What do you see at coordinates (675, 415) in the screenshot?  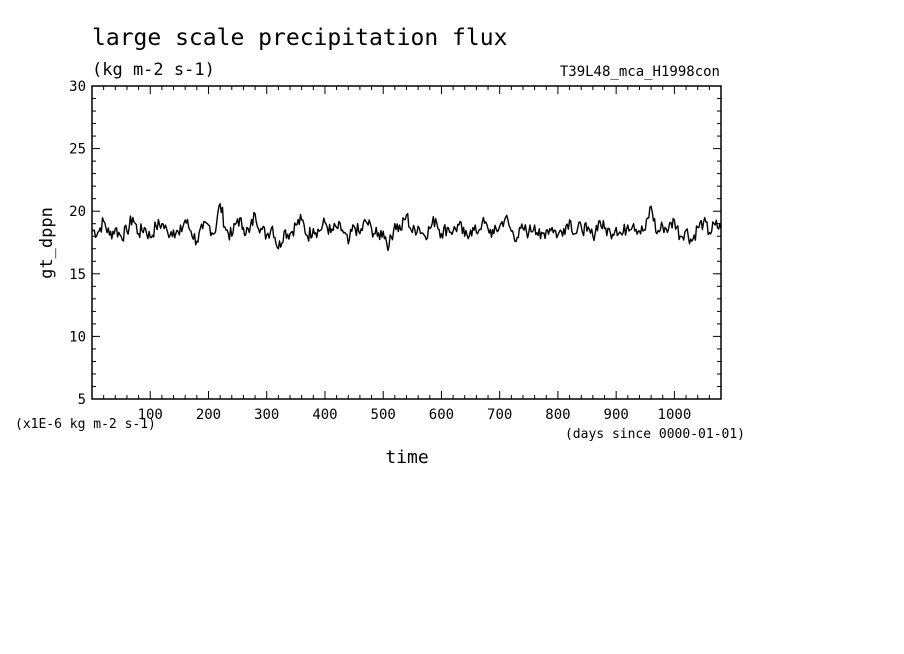 I see `x-tick-label: 1000` at bounding box center [675, 415].